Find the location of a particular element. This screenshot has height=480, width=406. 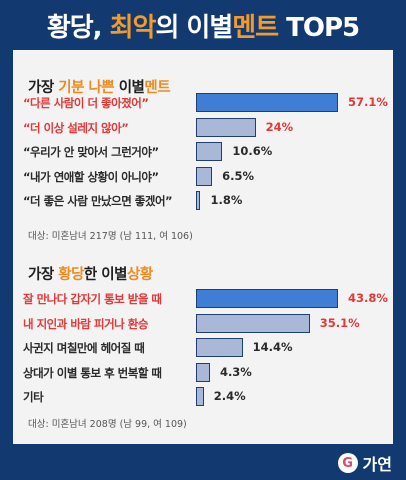

bar-row: 내 지인과 바람 피거나 환승 35.1% is located at coordinates (203, 324).